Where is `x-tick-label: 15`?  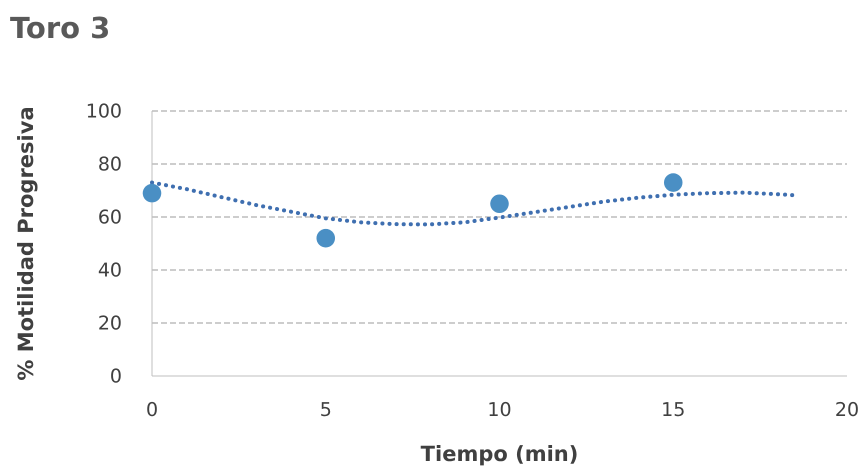
x-tick-label: 15 is located at coordinates (673, 410).